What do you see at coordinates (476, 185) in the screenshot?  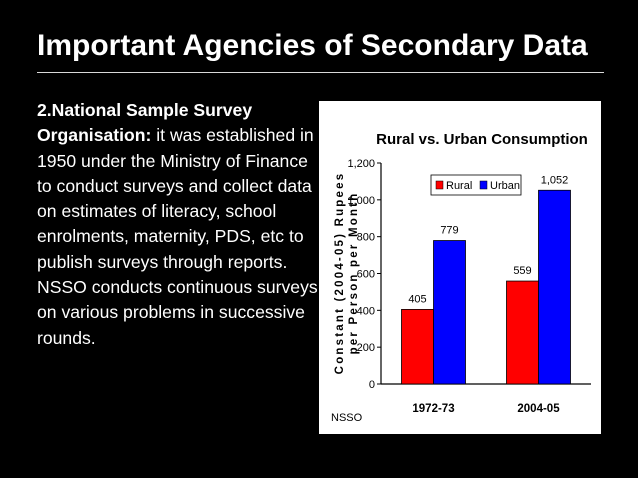 I see `legend-box` at bounding box center [476, 185].